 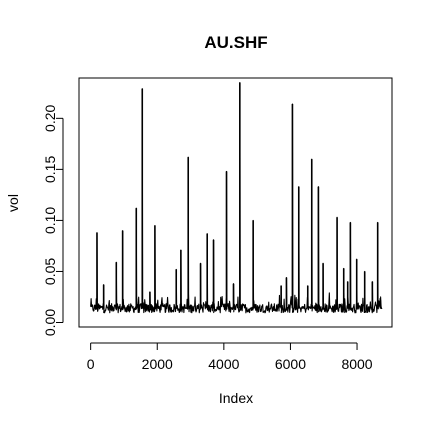 I want to click on x-tick-label: 2000, so click(x=157, y=364).